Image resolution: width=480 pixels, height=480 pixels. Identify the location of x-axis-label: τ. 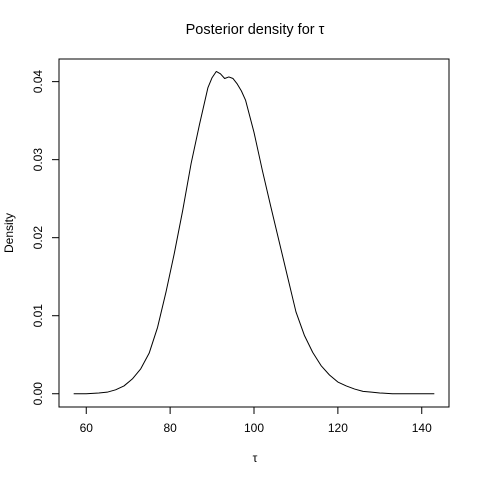
(255, 458).